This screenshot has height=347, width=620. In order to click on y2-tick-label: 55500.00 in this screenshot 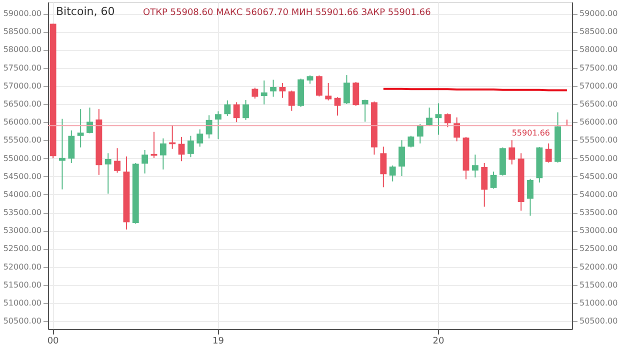, I will do `click(599, 140)`.